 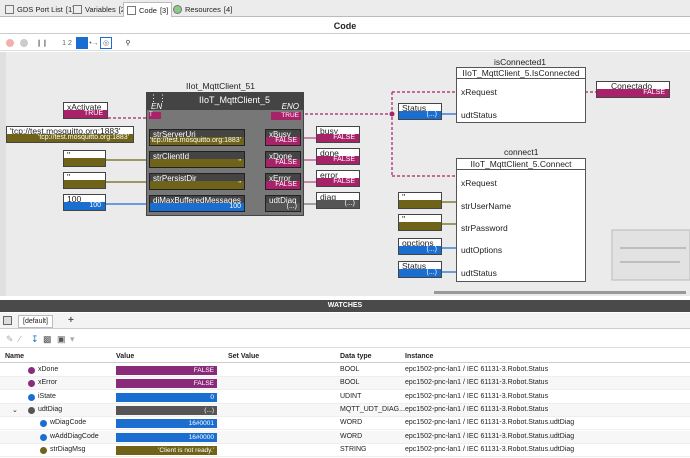 I want to click on watch-data-type: STRING, so click(x=353, y=449).